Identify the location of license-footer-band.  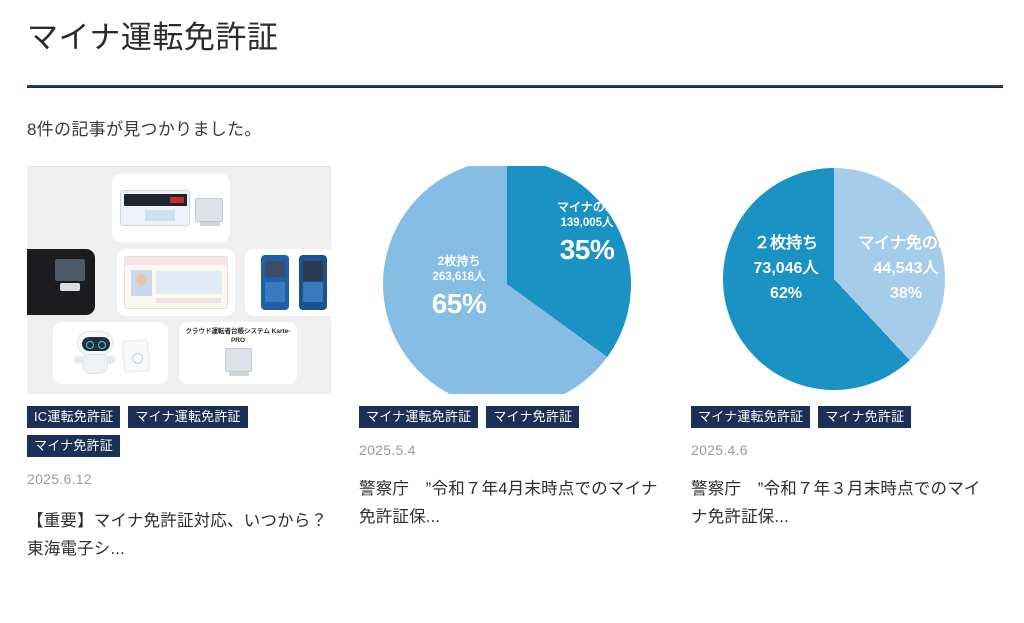
(188, 300).